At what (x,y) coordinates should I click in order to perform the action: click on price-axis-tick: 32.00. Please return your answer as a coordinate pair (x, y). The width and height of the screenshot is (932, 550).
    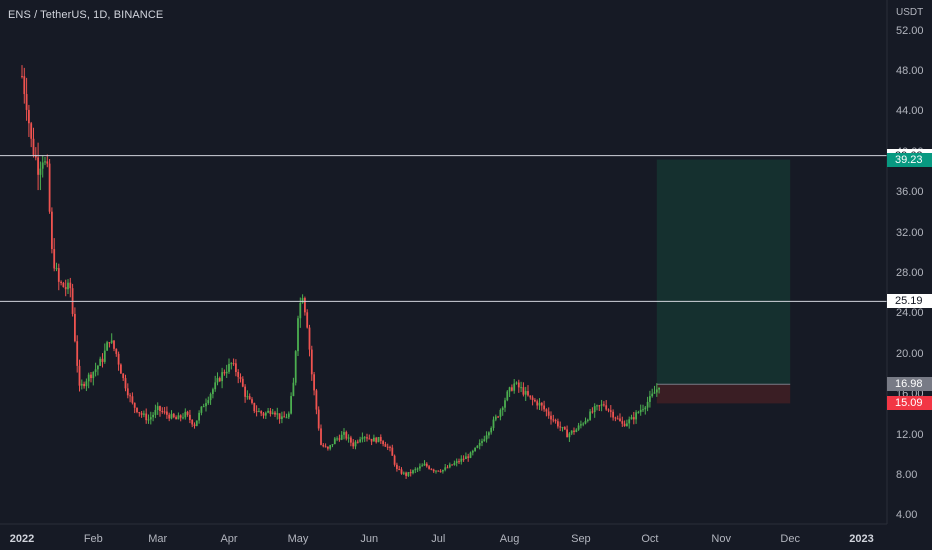
    Looking at the image, I should click on (910, 232).